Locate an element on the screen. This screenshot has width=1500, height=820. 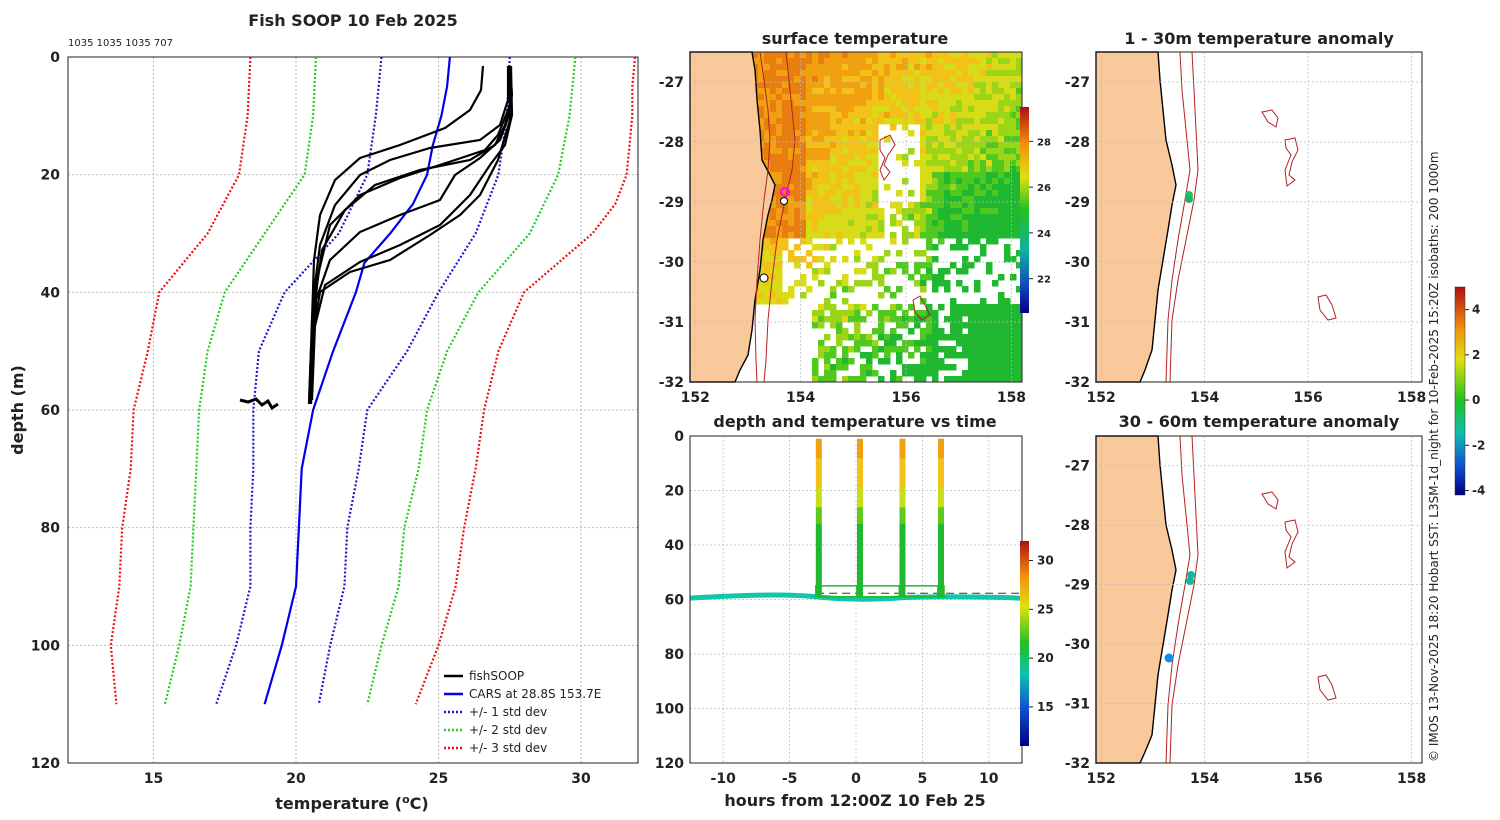
profile-title: Fish SOOP 10 Feb 2025 is located at coordinates (352, 20).